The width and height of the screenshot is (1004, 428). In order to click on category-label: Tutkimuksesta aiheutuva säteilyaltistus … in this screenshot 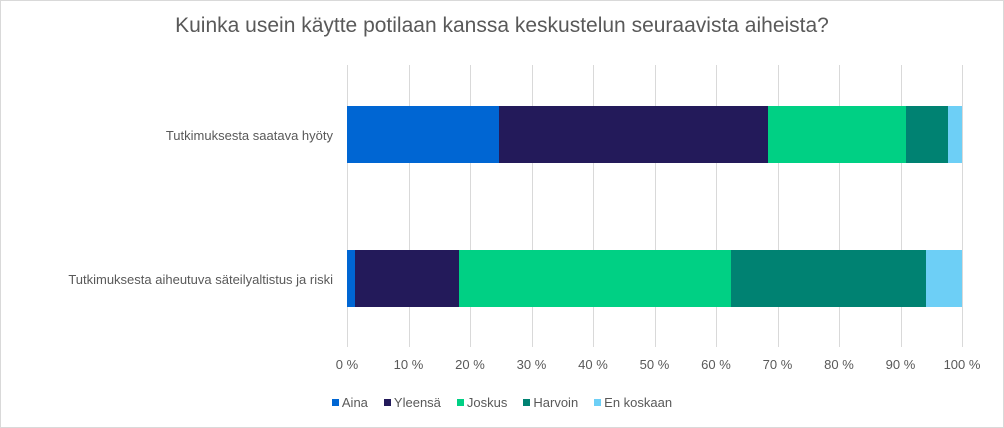, I will do `click(200, 279)`.